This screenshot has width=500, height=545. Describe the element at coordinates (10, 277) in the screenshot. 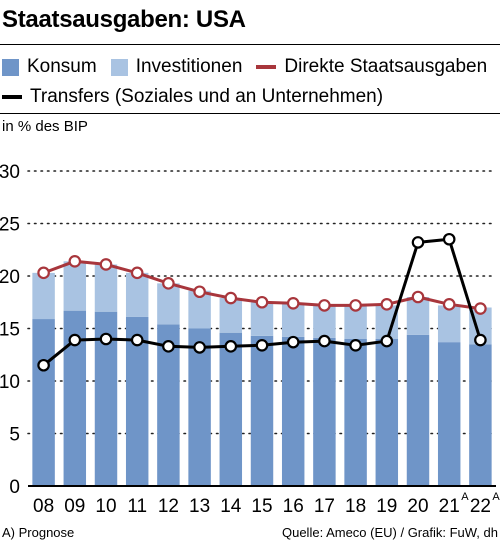

I see `y-tick-label-20: 20` at that location.